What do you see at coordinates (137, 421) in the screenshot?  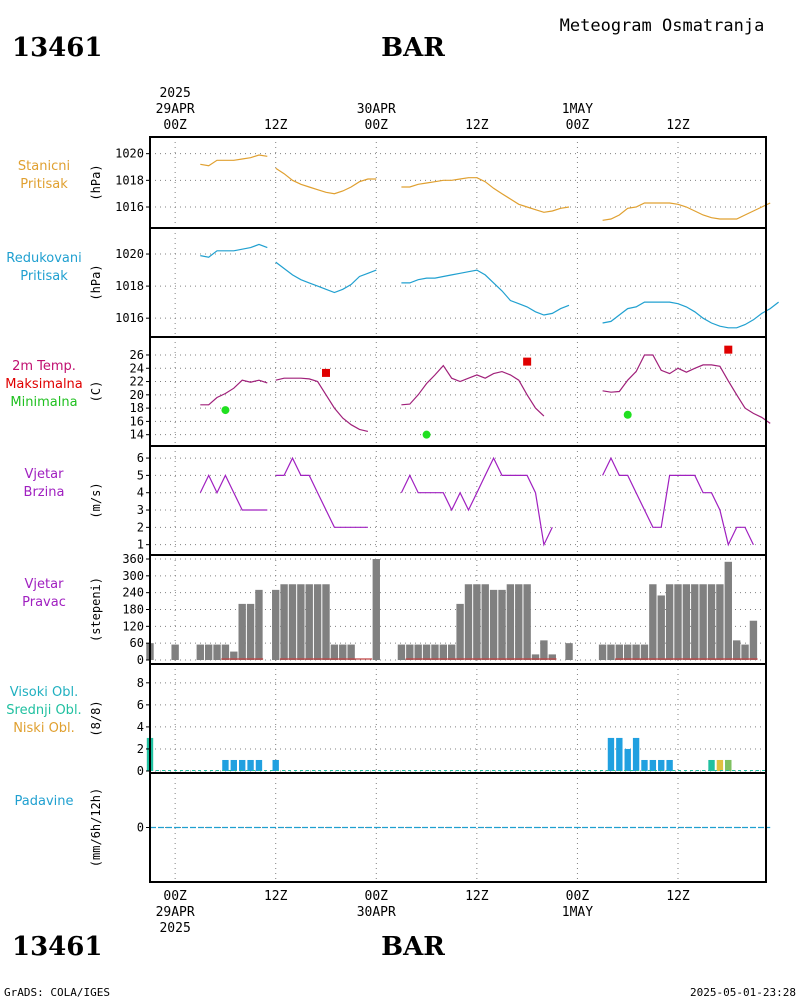 I see `y-tick-label: 16` at bounding box center [137, 421].